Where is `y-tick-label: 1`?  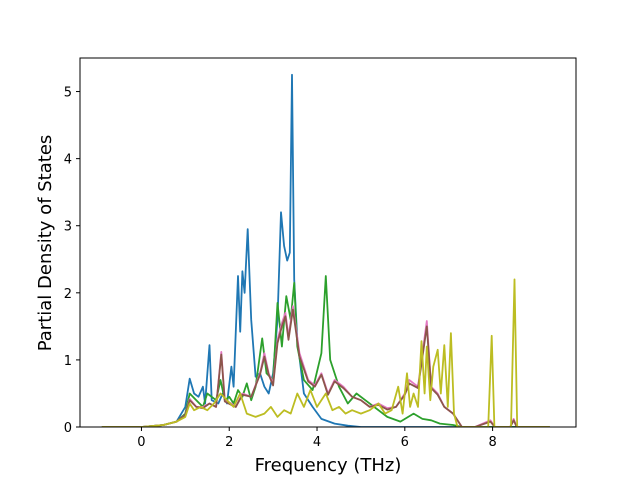
y-tick-label: 1 is located at coordinates (68, 361).